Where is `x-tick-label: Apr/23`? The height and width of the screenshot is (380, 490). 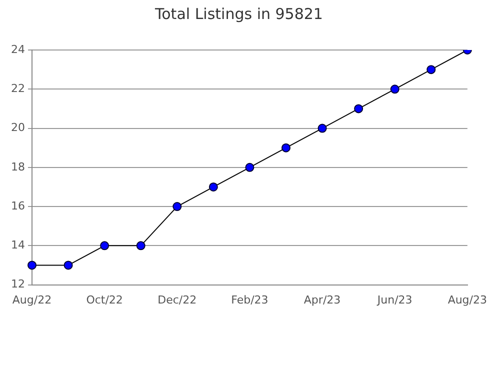 x-tick-label: Apr/23 is located at coordinates (322, 299).